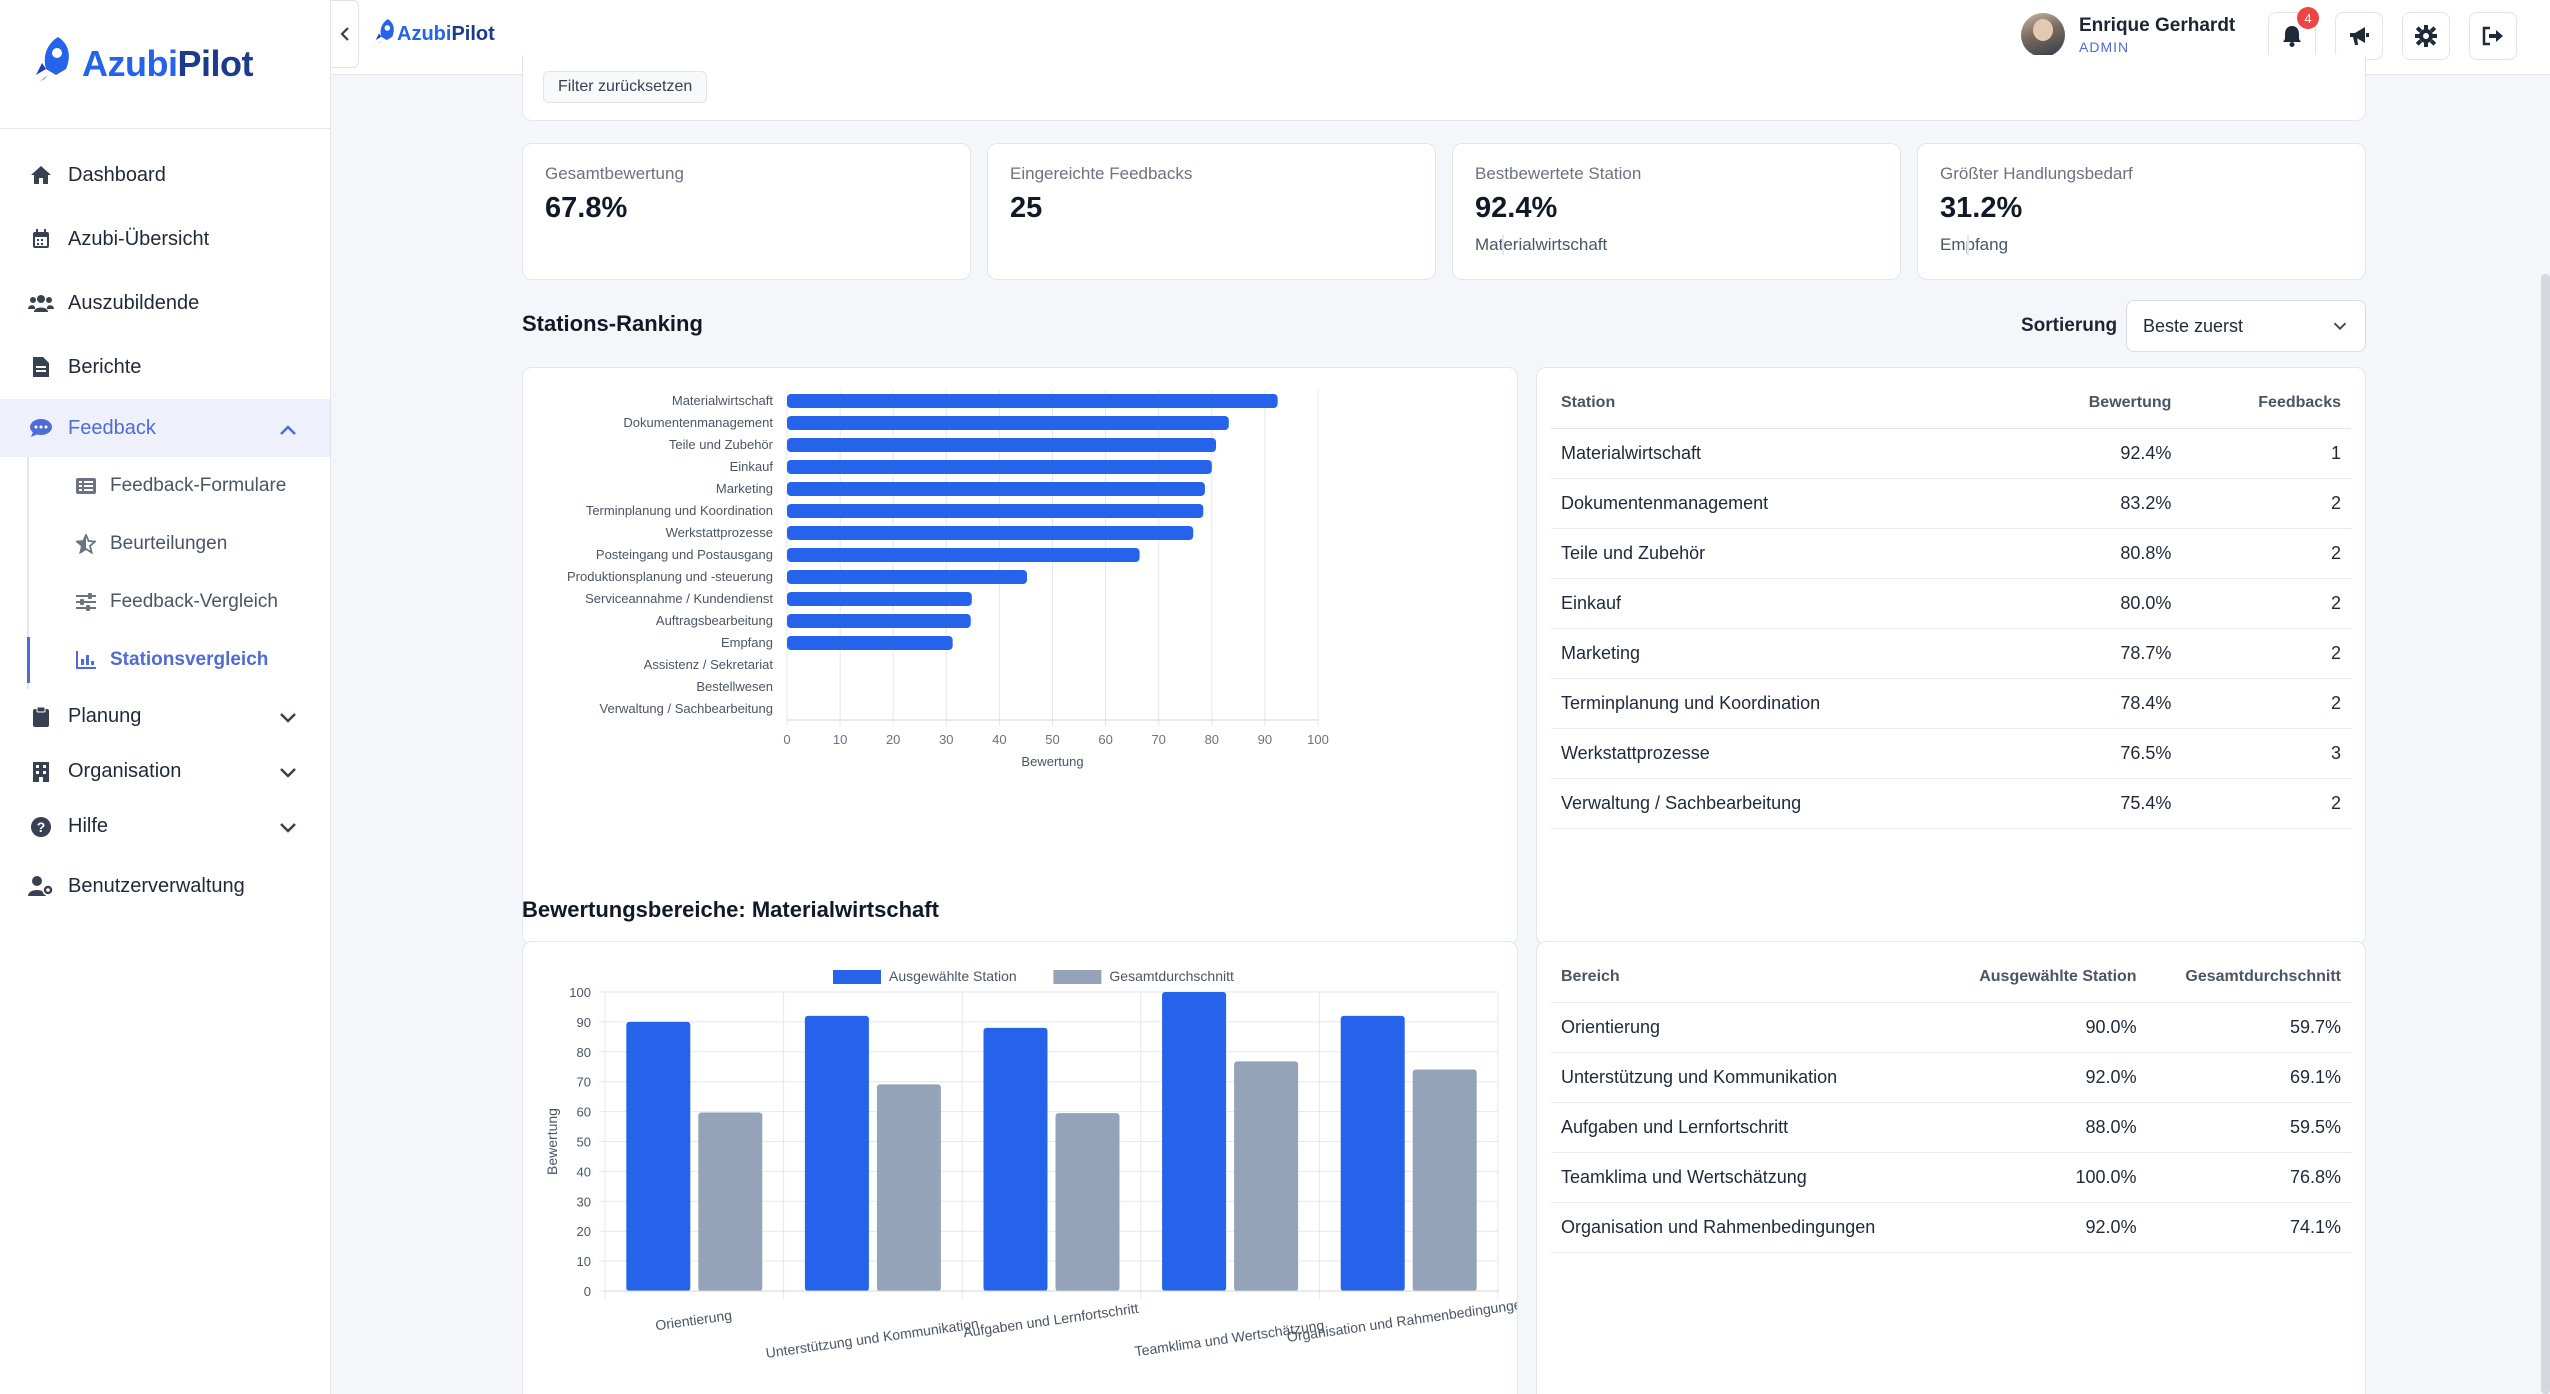  I want to click on chevron-left-icon, so click(344, 34).